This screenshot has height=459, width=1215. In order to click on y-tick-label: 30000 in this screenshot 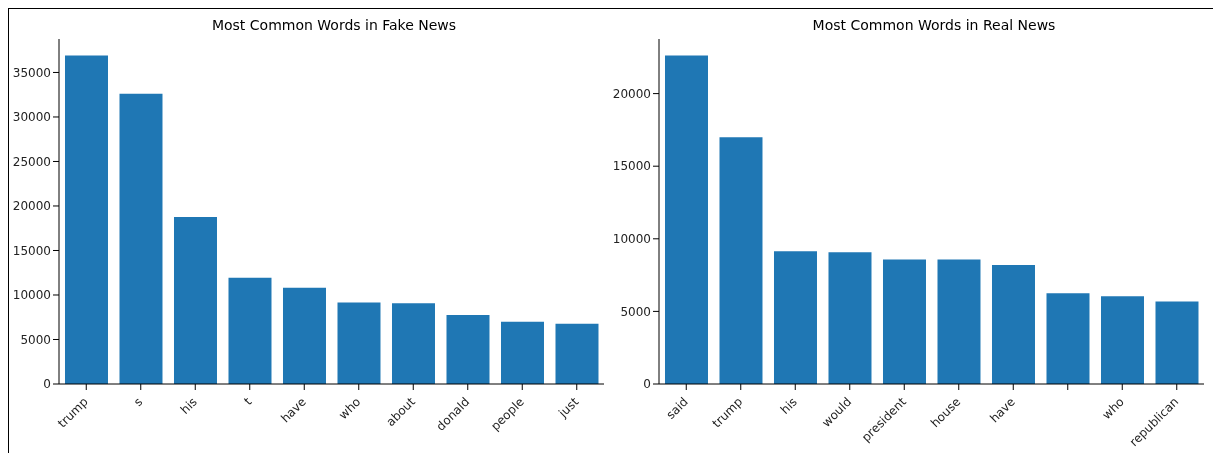, I will do `click(31, 117)`.